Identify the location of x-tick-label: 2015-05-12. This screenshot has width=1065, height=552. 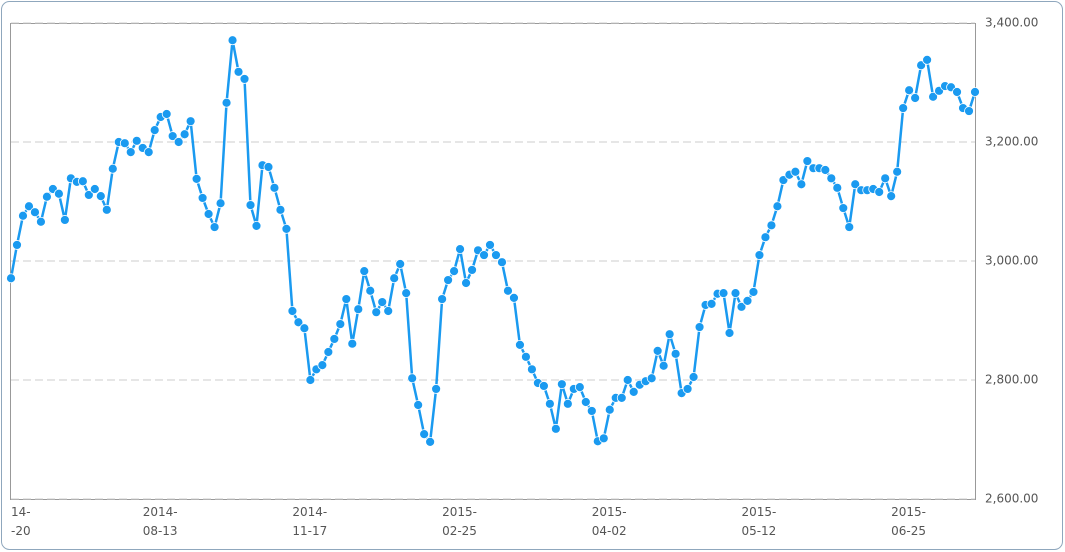
(758, 521).